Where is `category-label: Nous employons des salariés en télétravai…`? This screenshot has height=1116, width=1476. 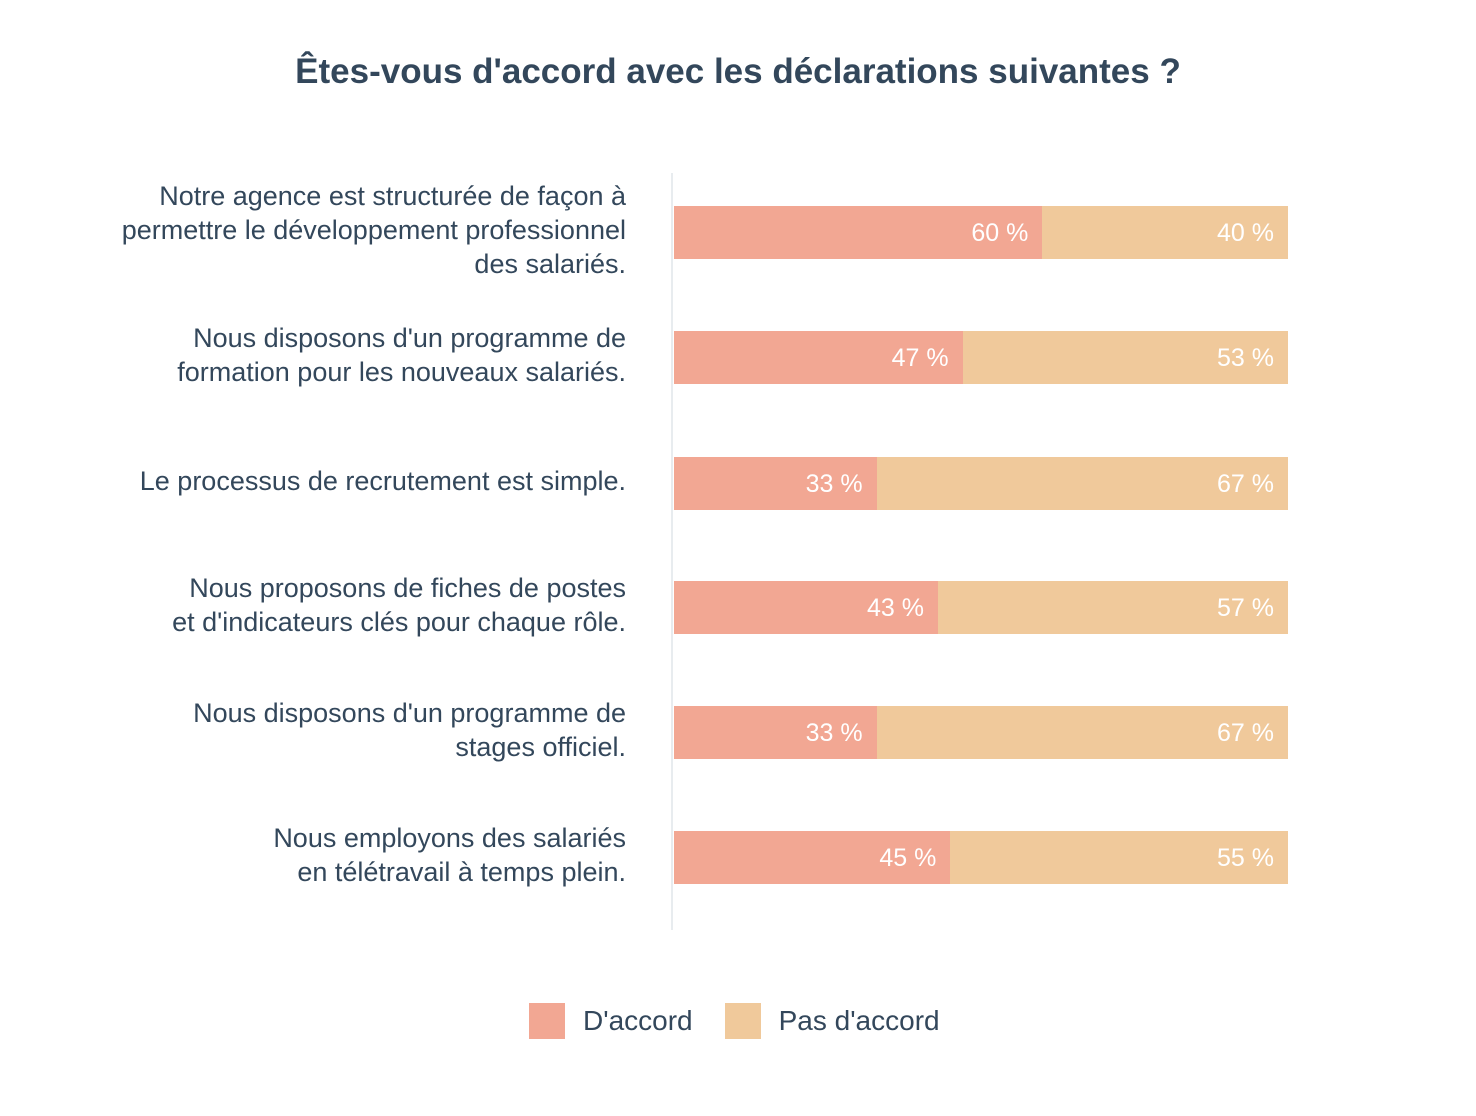
category-label: Nous employons des salariés en télétravai… is located at coordinates (336, 855).